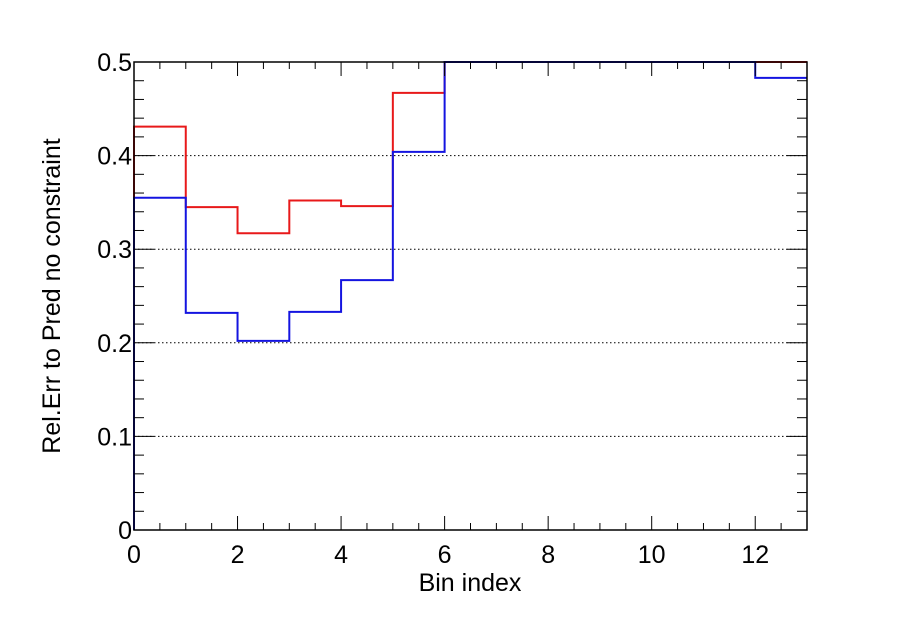  Describe the element at coordinates (125, 531) in the screenshot. I see `y-tick-label-0: 0` at that location.